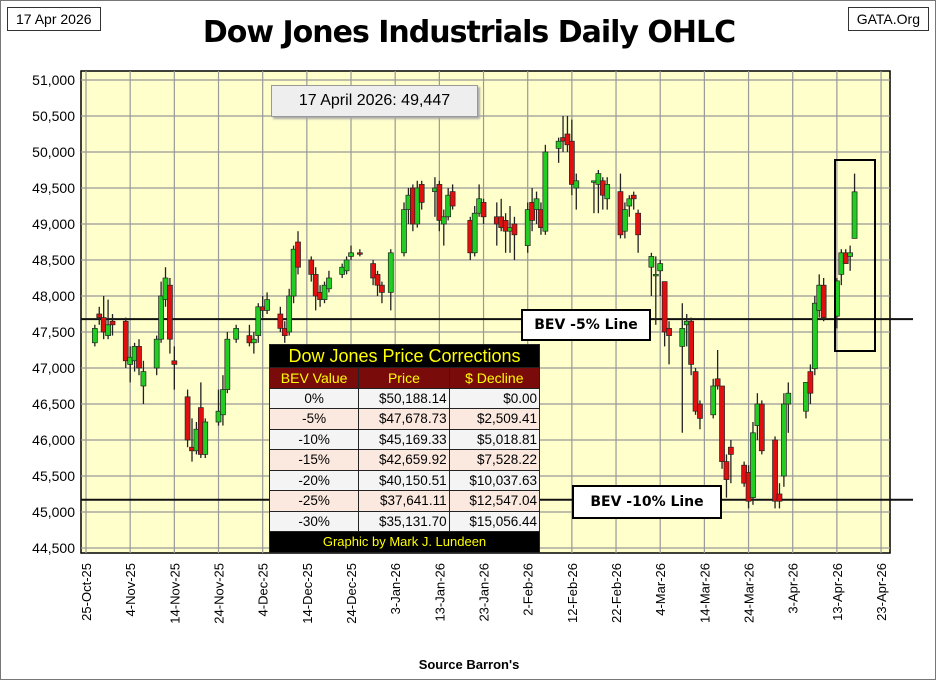  What do you see at coordinates (404, 480) in the screenshot?
I see `table-row: -20% $40,150.51 $10,037.63` at bounding box center [404, 480].